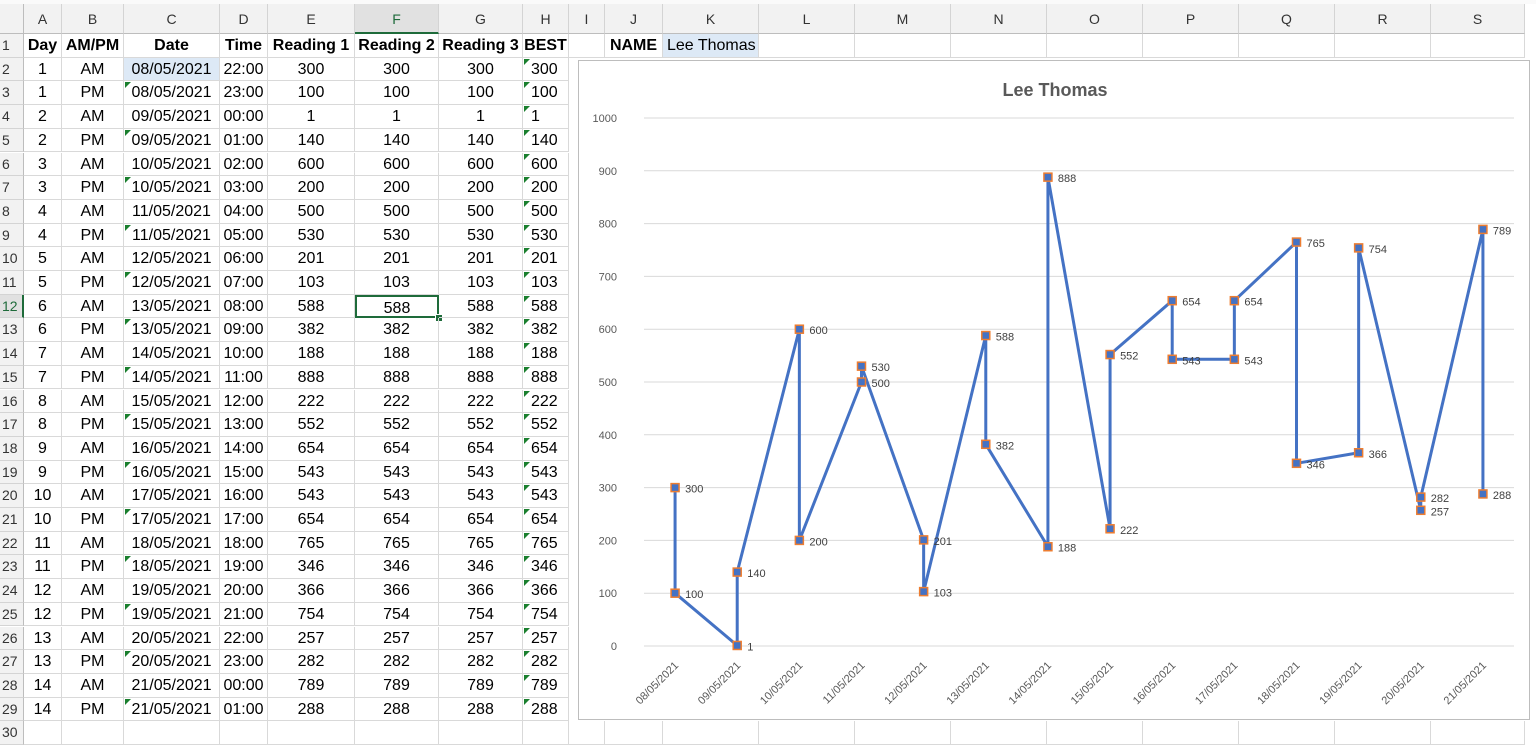 Image resolution: width=1536 pixels, height=745 pixels. I want to click on fill-handle, so click(439, 318).